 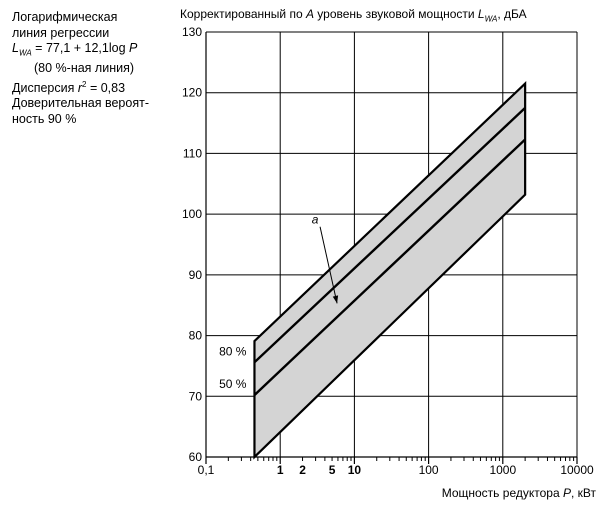 I want to click on series-label: 50 %, so click(x=233, y=384).